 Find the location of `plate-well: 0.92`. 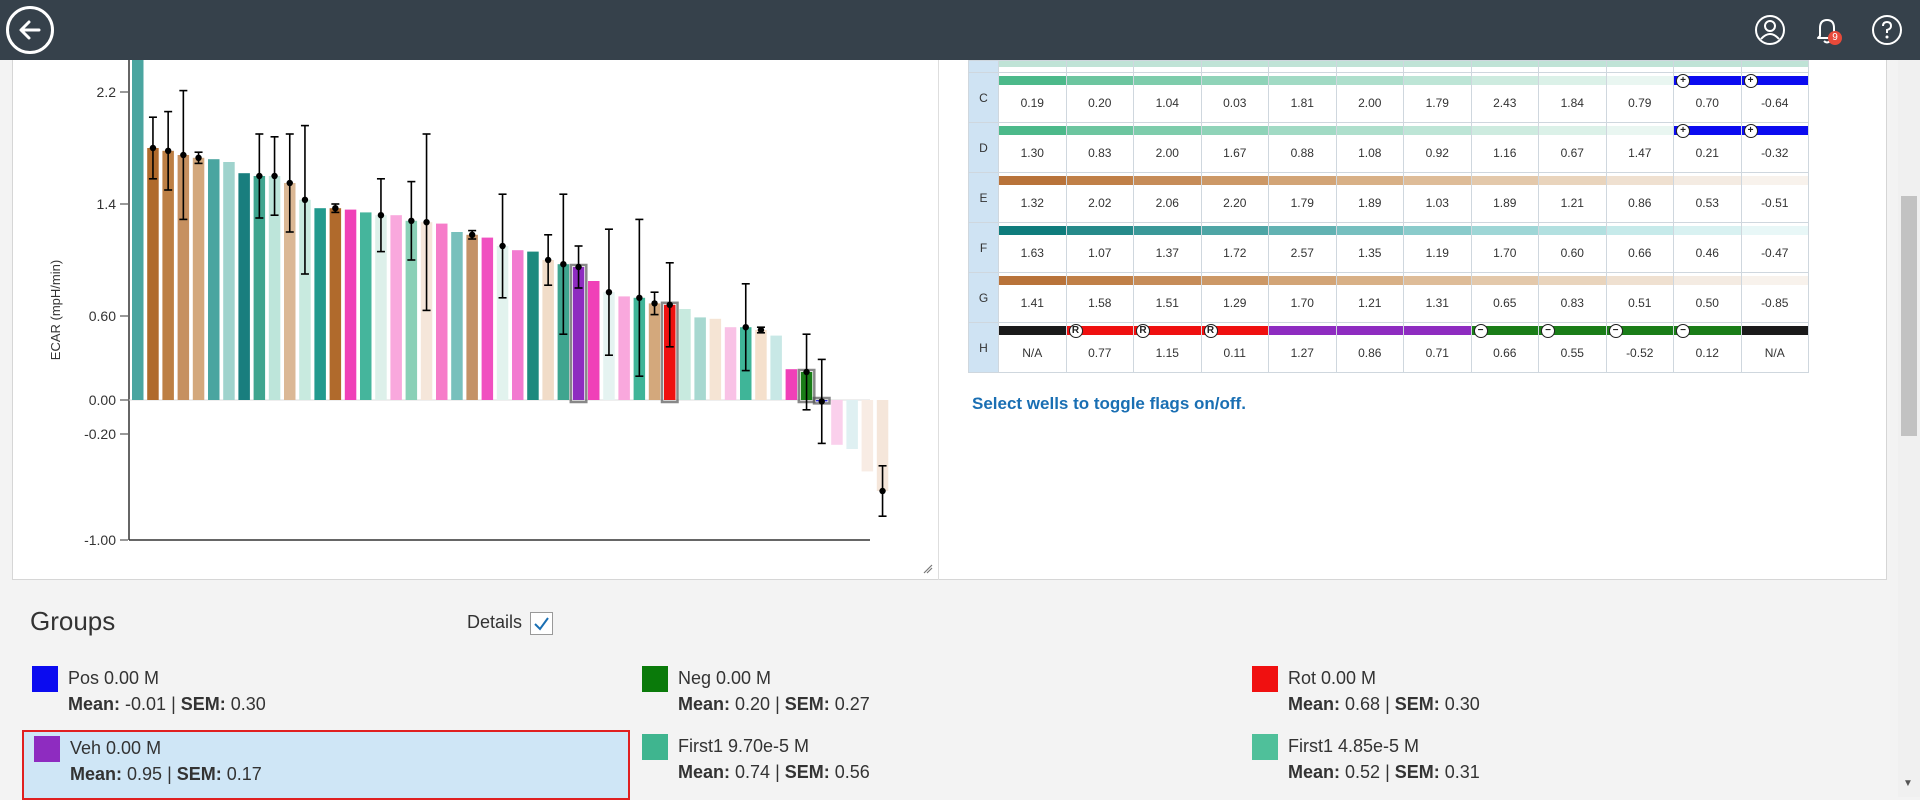

plate-well: 0.92 is located at coordinates (1437, 147).